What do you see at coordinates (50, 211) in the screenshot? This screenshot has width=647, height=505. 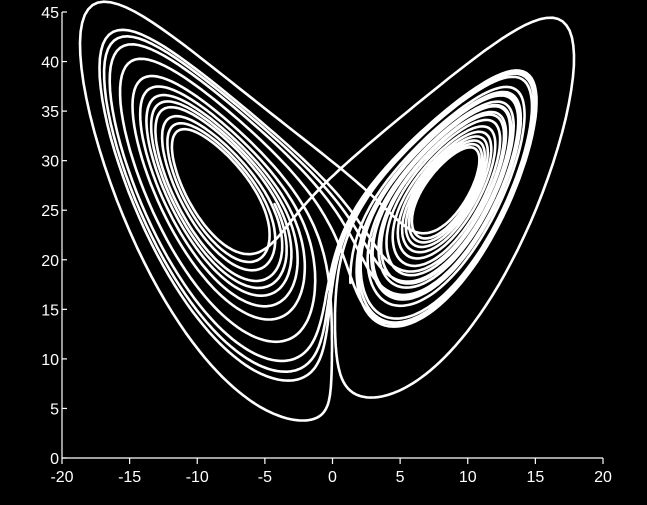 I see `y-tick-label: 25` at bounding box center [50, 211].